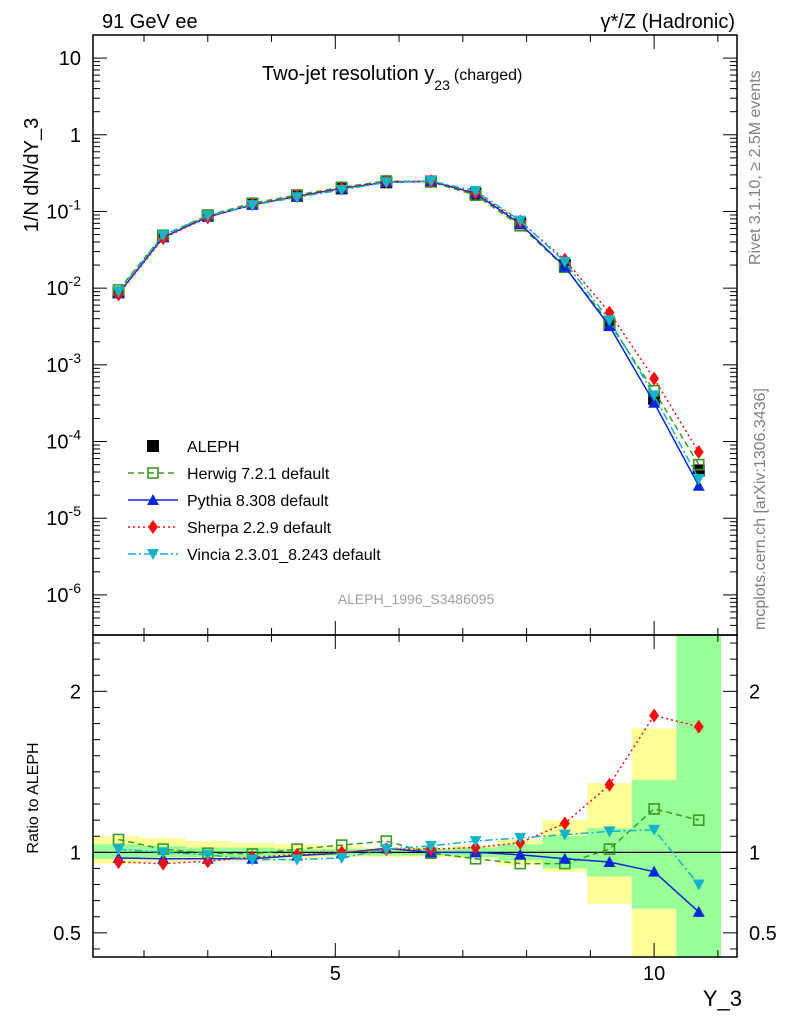  I want to click on series-line-sherpa, so click(408, 789).